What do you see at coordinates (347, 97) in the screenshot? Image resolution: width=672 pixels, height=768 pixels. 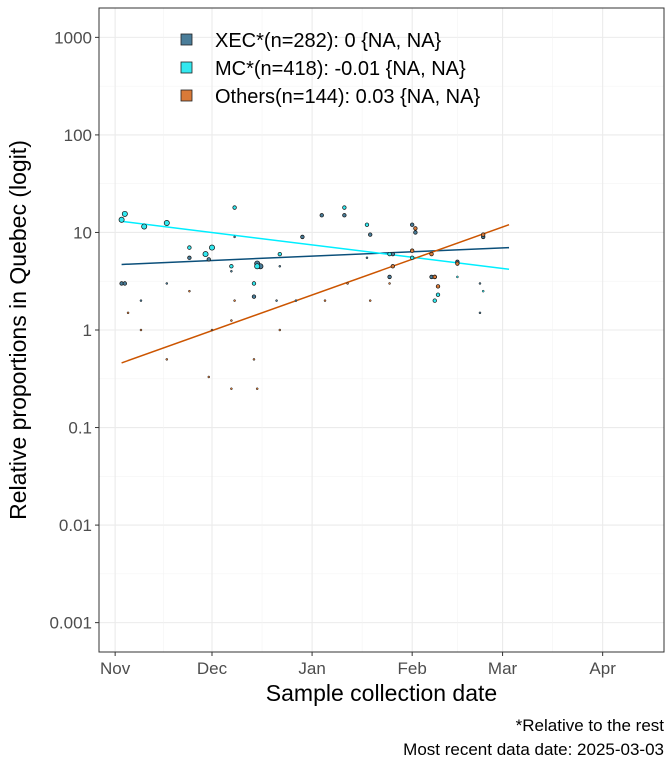 I see `legend-label-2: Others(n=144): 0.03 {NA, NA}` at bounding box center [347, 97].